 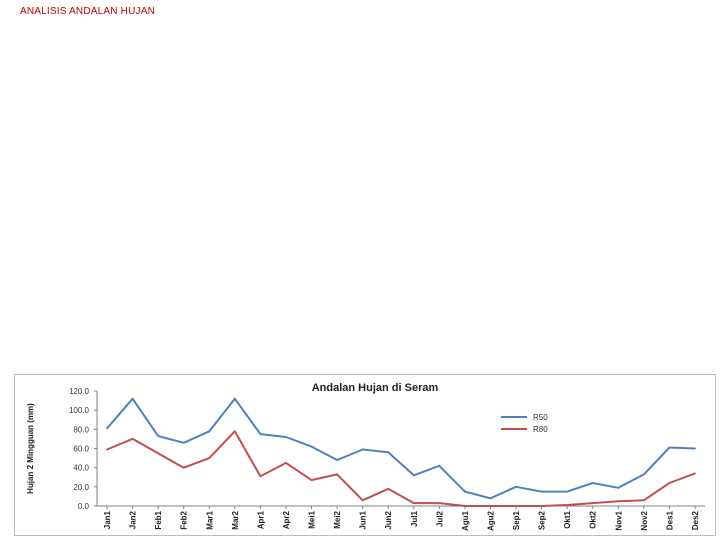 I want to click on x-tick-label: Jun1, so click(x=363, y=519).